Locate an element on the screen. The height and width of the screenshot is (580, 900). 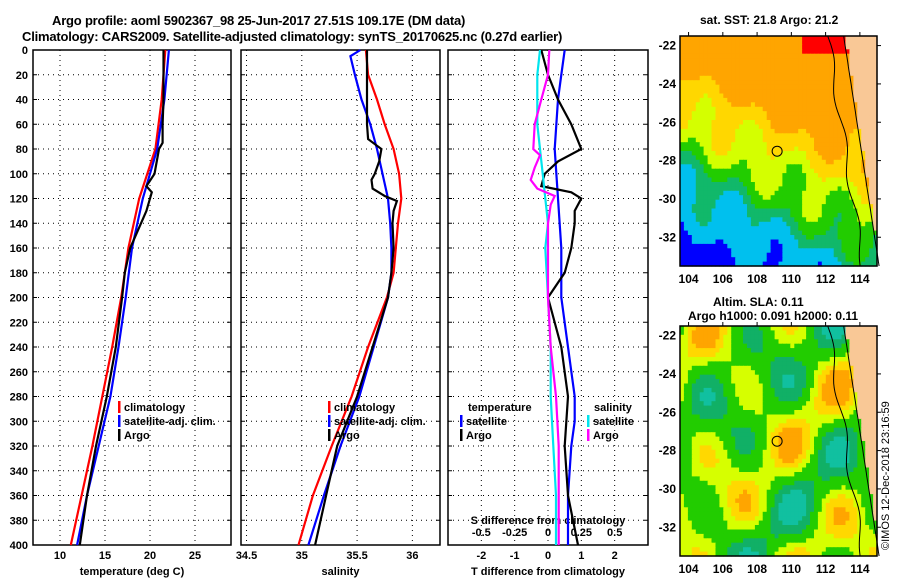
sla-map-panel: 104 106 108 110 112 114-22-24-26-28-30-32 is located at coordinates (770, 449).